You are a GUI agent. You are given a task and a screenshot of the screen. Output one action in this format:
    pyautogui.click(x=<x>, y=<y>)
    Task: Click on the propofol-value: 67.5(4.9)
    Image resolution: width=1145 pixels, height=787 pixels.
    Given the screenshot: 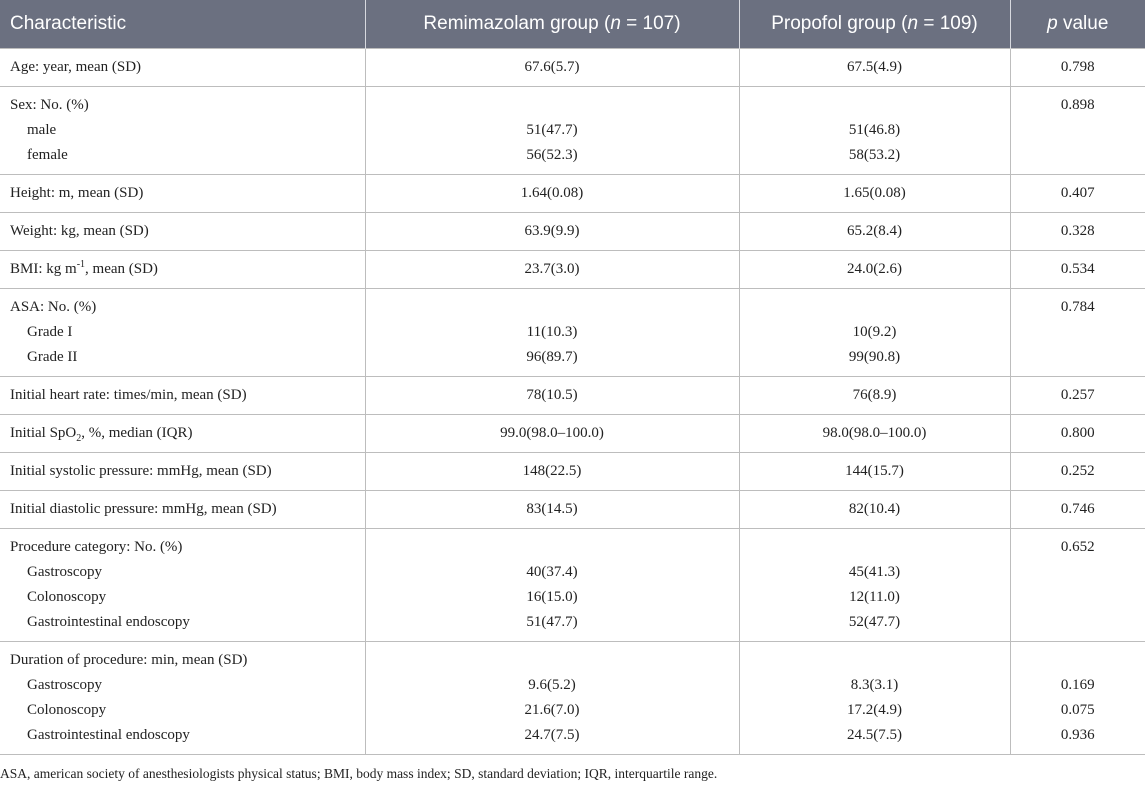 What is the action you would take?
    pyautogui.click(x=874, y=67)
    